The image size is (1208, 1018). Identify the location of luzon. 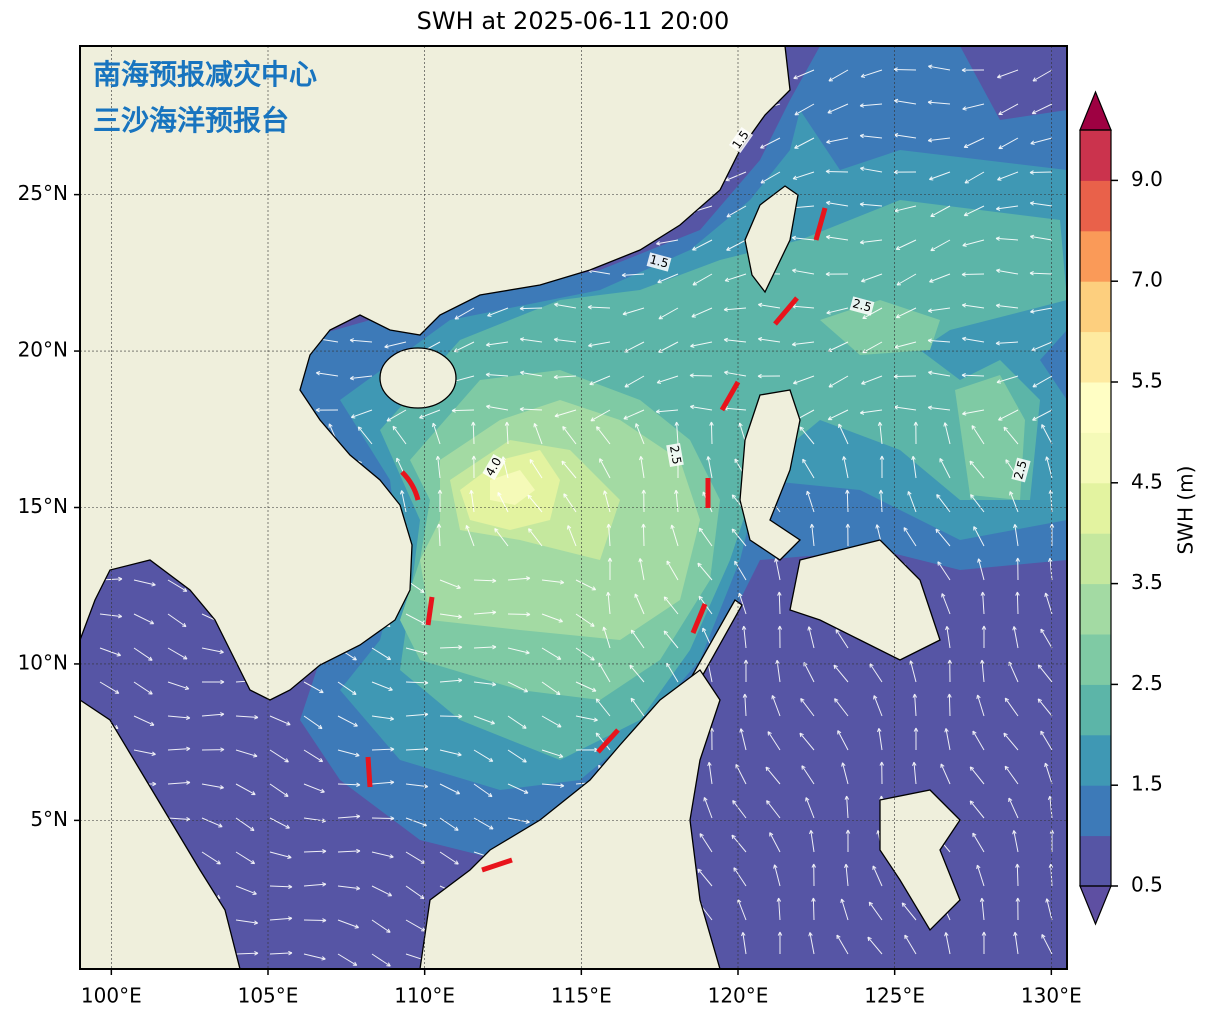
(770, 475).